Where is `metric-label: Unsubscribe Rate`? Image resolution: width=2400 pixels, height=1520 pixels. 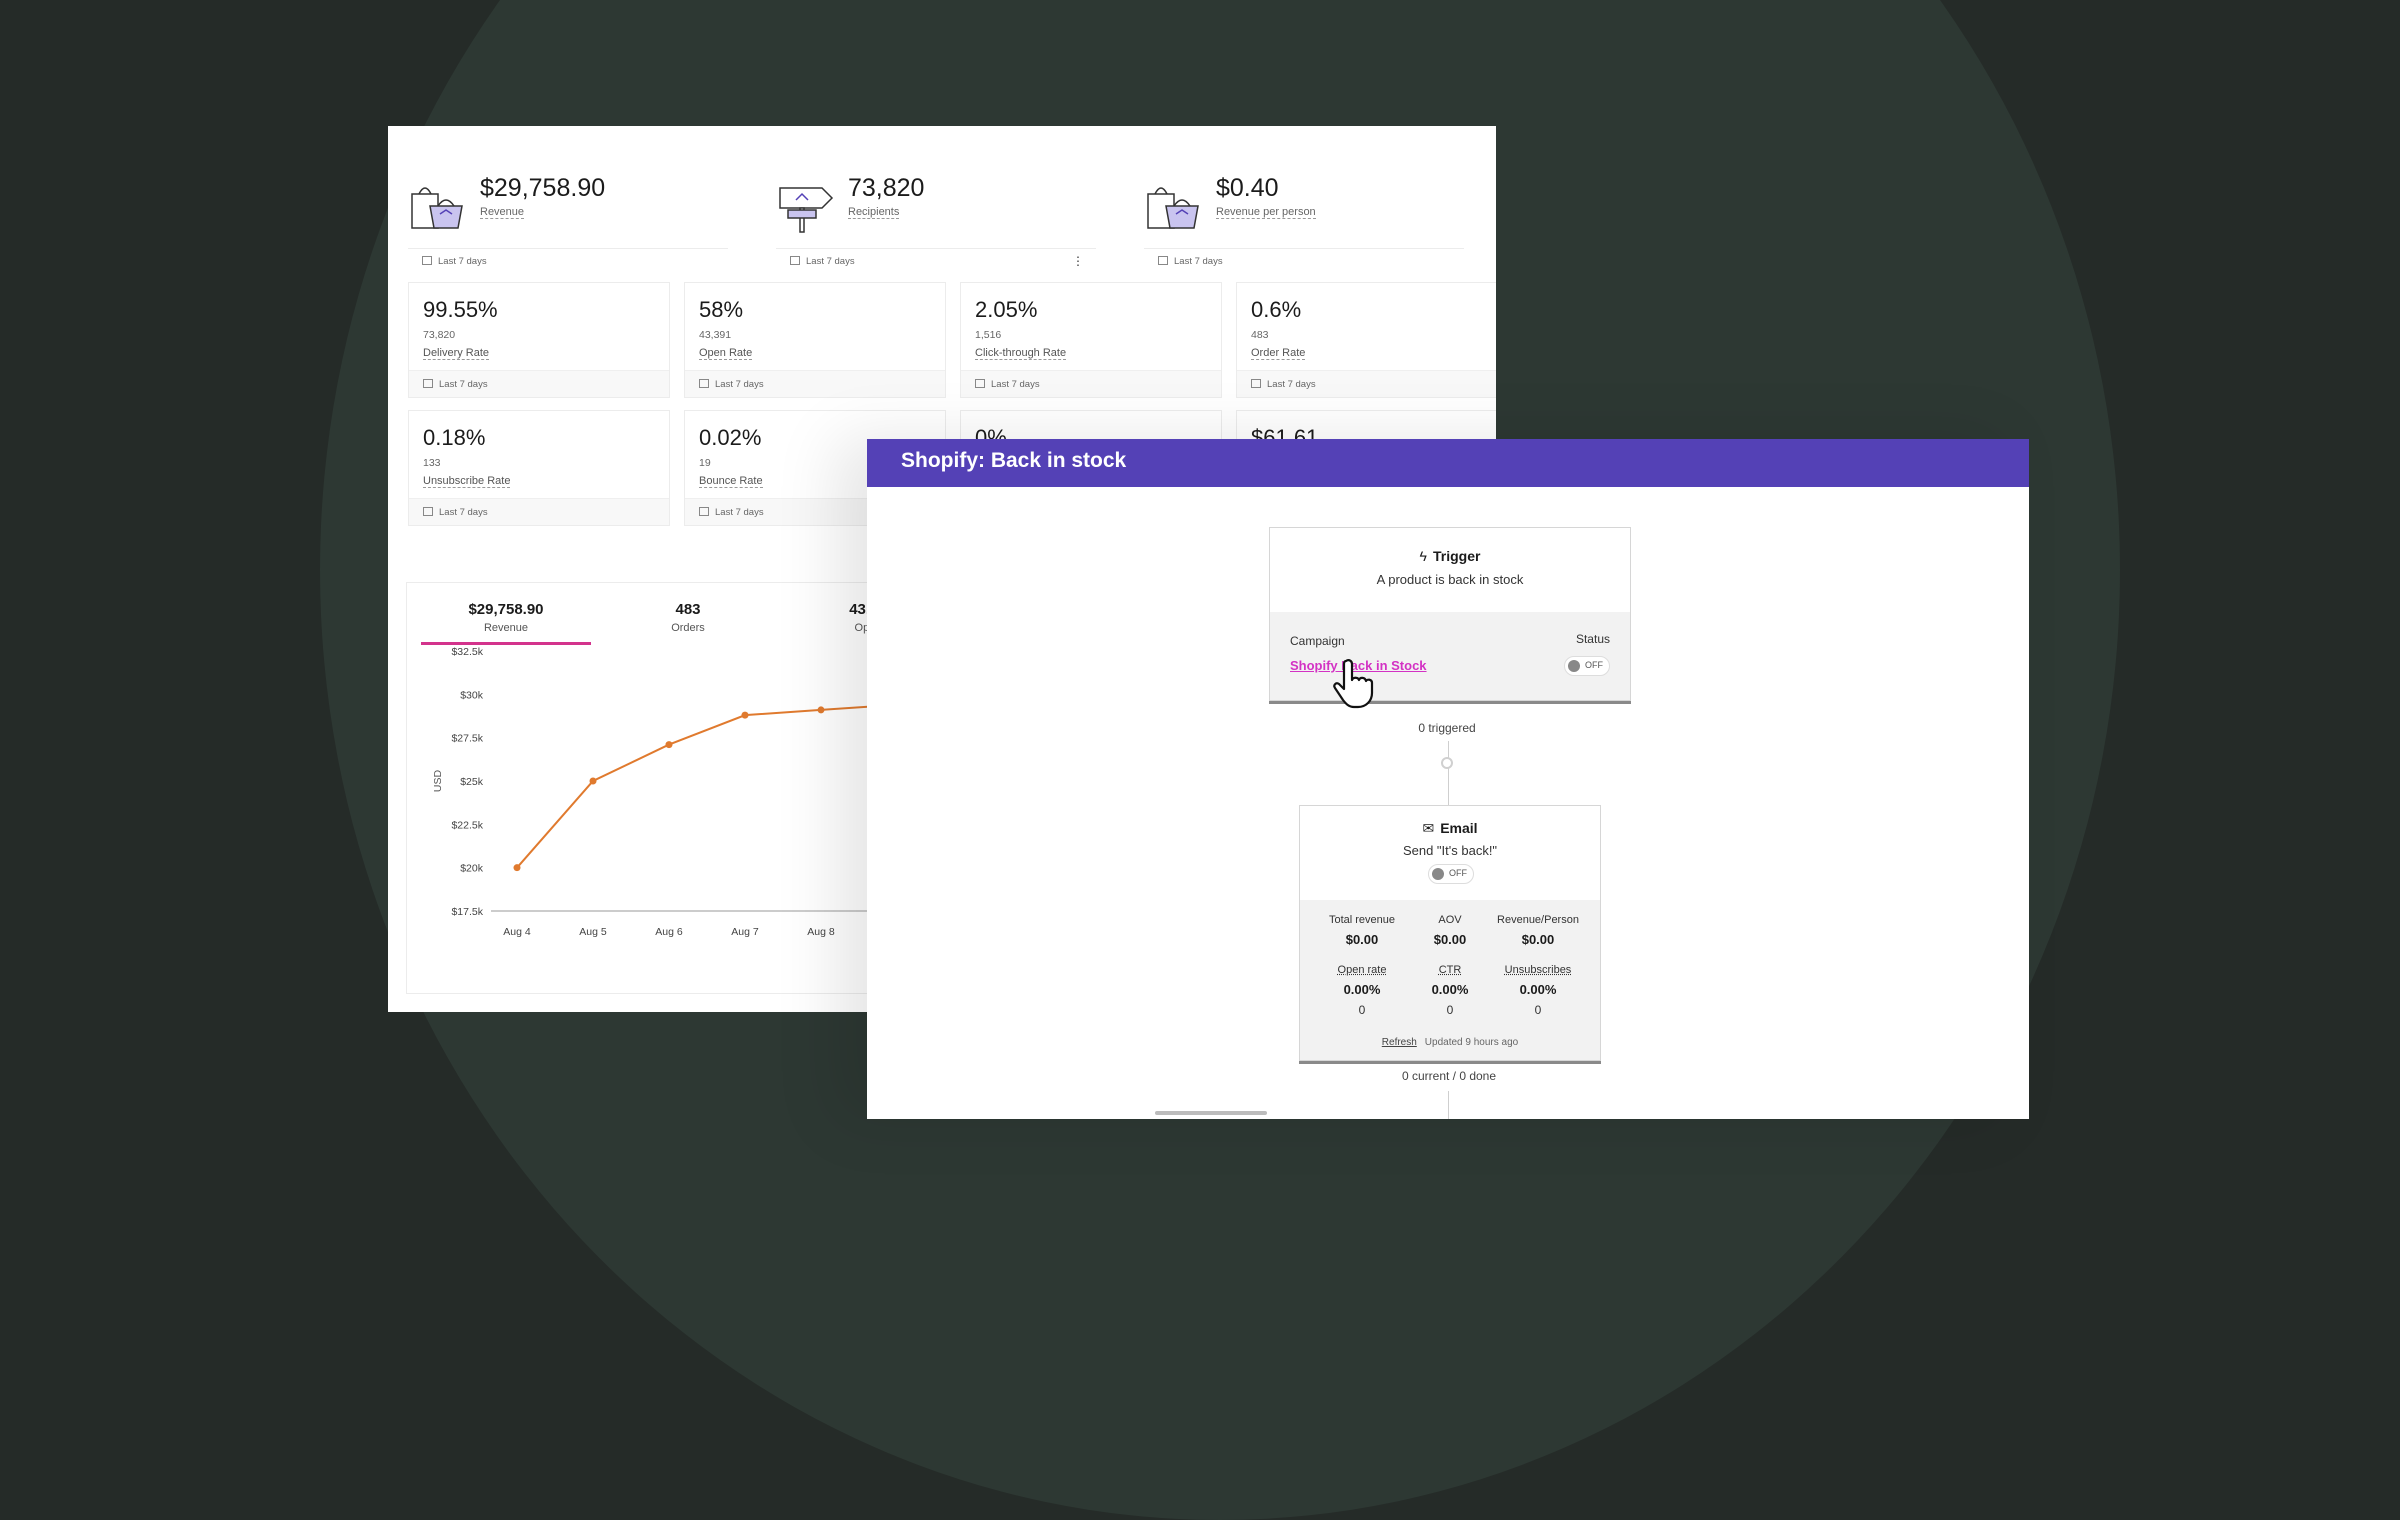 metric-label: Unsubscribe Rate is located at coordinates (466, 481).